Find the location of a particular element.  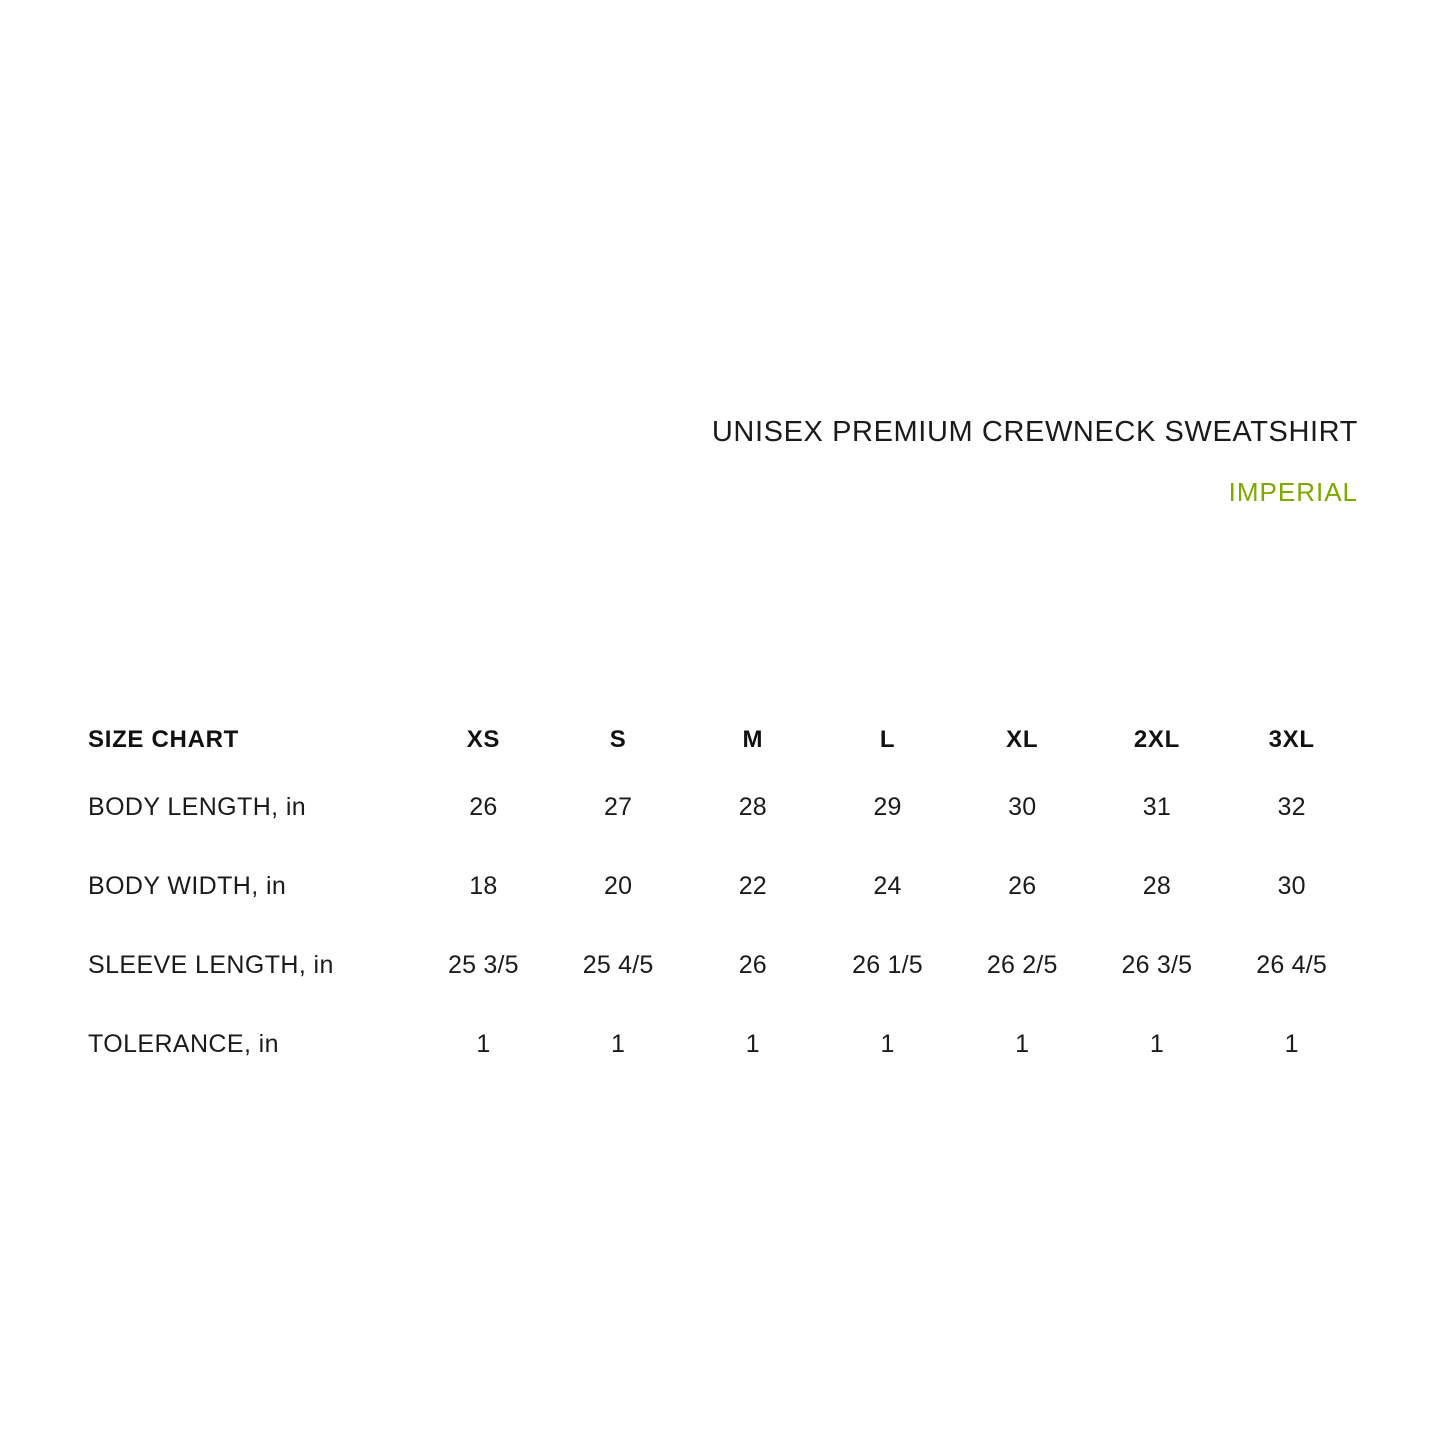

cell-sleeve-length-xl: 26 2/5 is located at coordinates (1022, 965).